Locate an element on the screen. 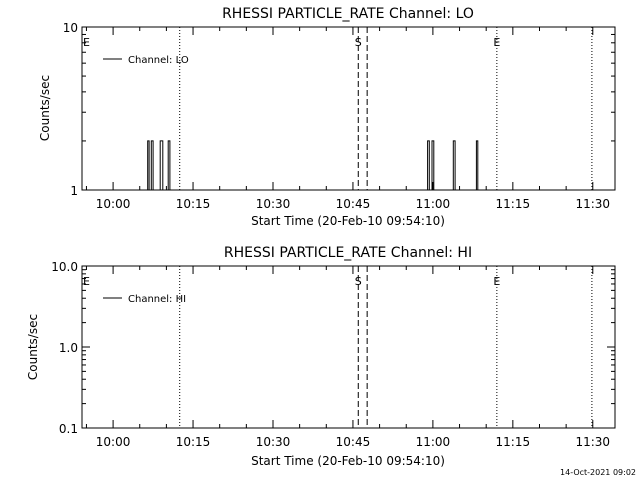 This screenshot has height=480, width=640. legend-entry: Channel: LO is located at coordinates (158, 60).